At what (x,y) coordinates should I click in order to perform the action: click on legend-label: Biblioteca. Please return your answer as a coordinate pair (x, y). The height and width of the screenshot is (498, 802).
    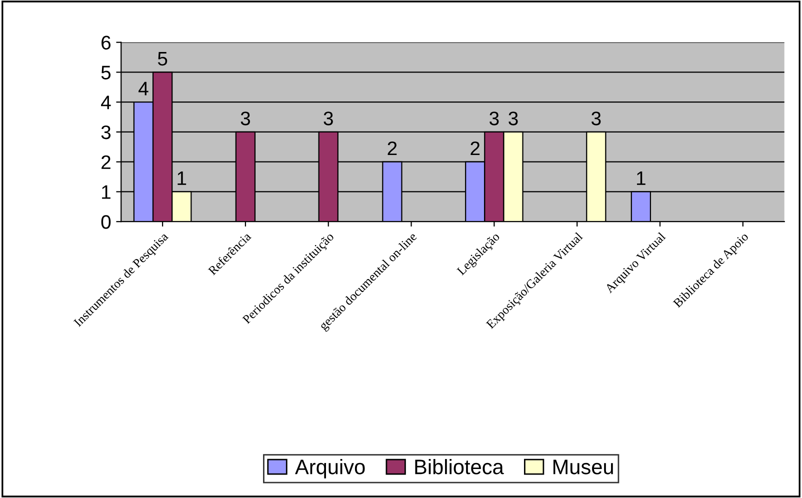
    Looking at the image, I should click on (459, 466).